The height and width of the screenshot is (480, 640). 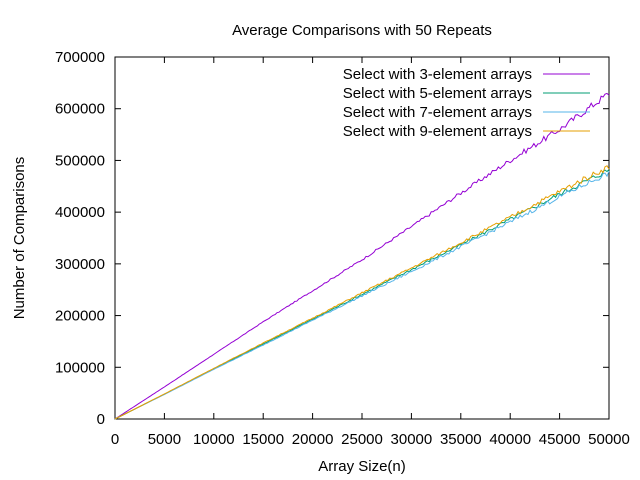 What do you see at coordinates (412, 439) in the screenshot?
I see `x-tick-label: 30000` at bounding box center [412, 439].